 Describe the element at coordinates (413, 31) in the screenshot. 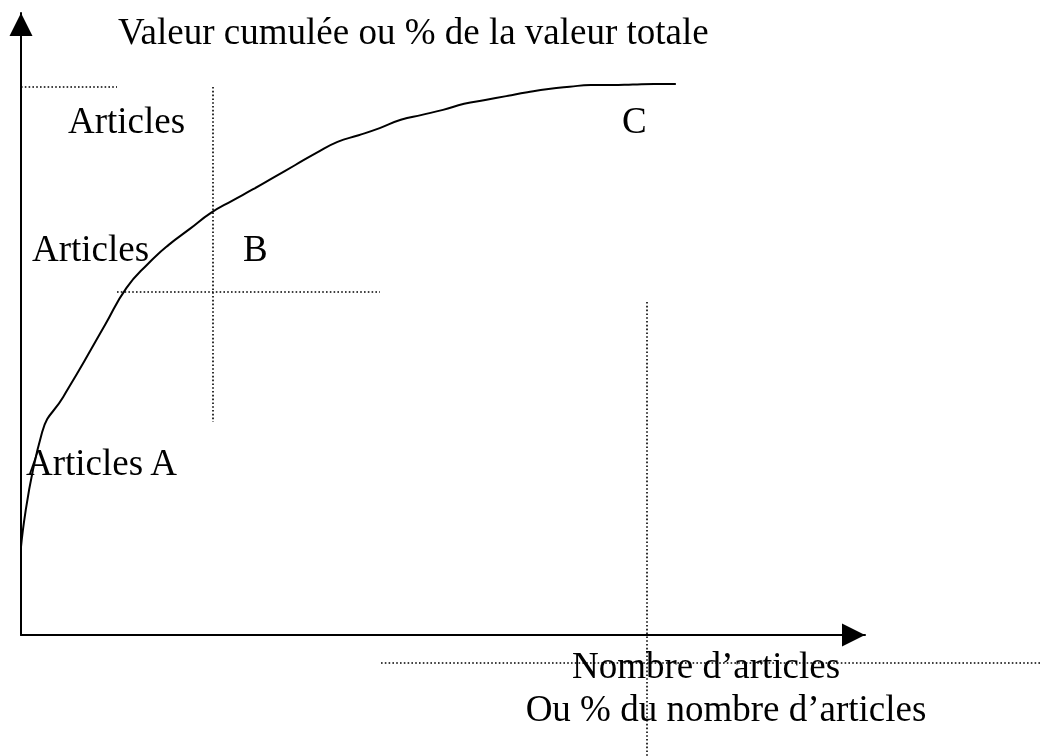

I see `y-axis-title: Valeur cumulée ou % de la valeur totale` at that location.